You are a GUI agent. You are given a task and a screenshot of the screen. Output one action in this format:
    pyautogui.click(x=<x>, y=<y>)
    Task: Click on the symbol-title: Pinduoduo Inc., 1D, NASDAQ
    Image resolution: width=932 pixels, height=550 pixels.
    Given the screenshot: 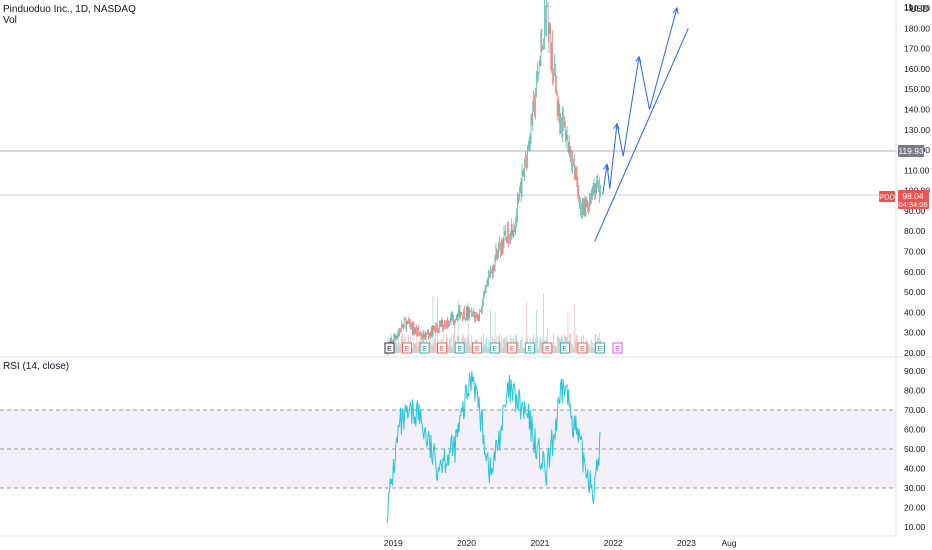 What is the action you would take?
    pyautogui.click(x=69, y=9)
    